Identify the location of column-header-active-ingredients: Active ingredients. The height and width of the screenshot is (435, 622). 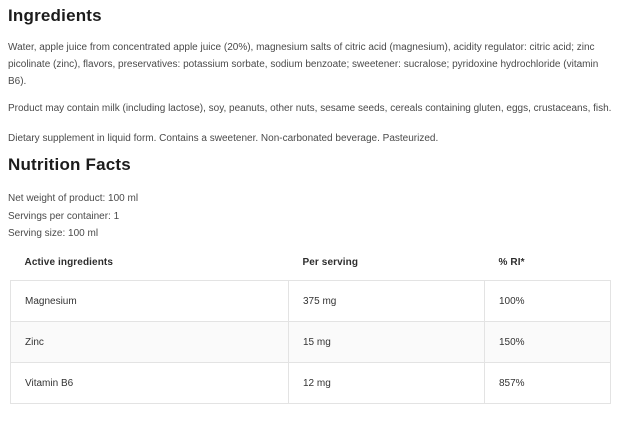
(149, 262).